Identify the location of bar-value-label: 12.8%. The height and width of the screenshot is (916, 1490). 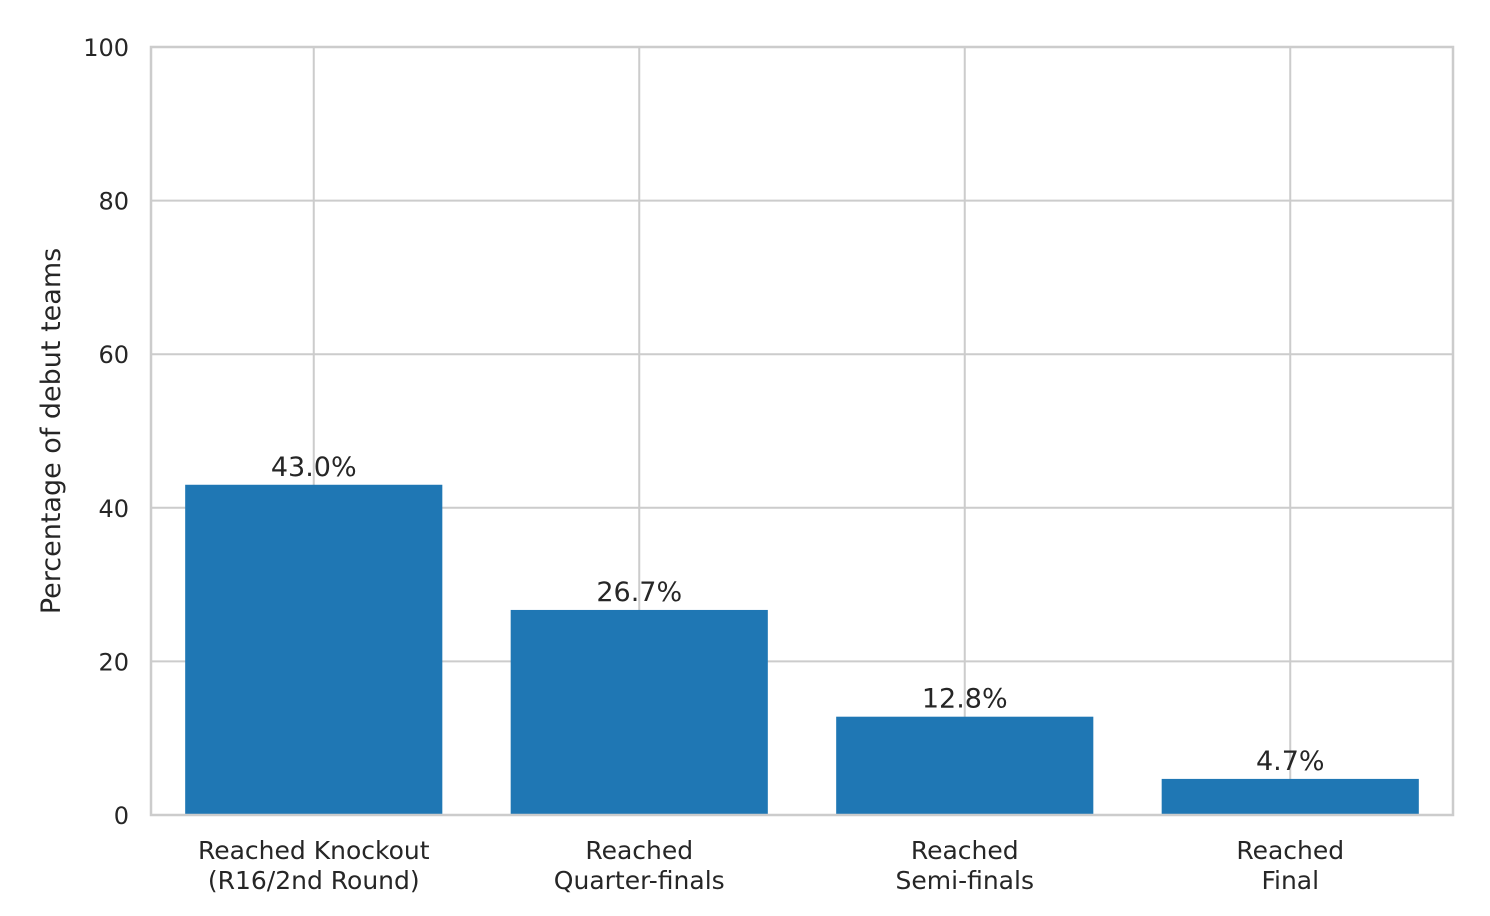
(965, 699).